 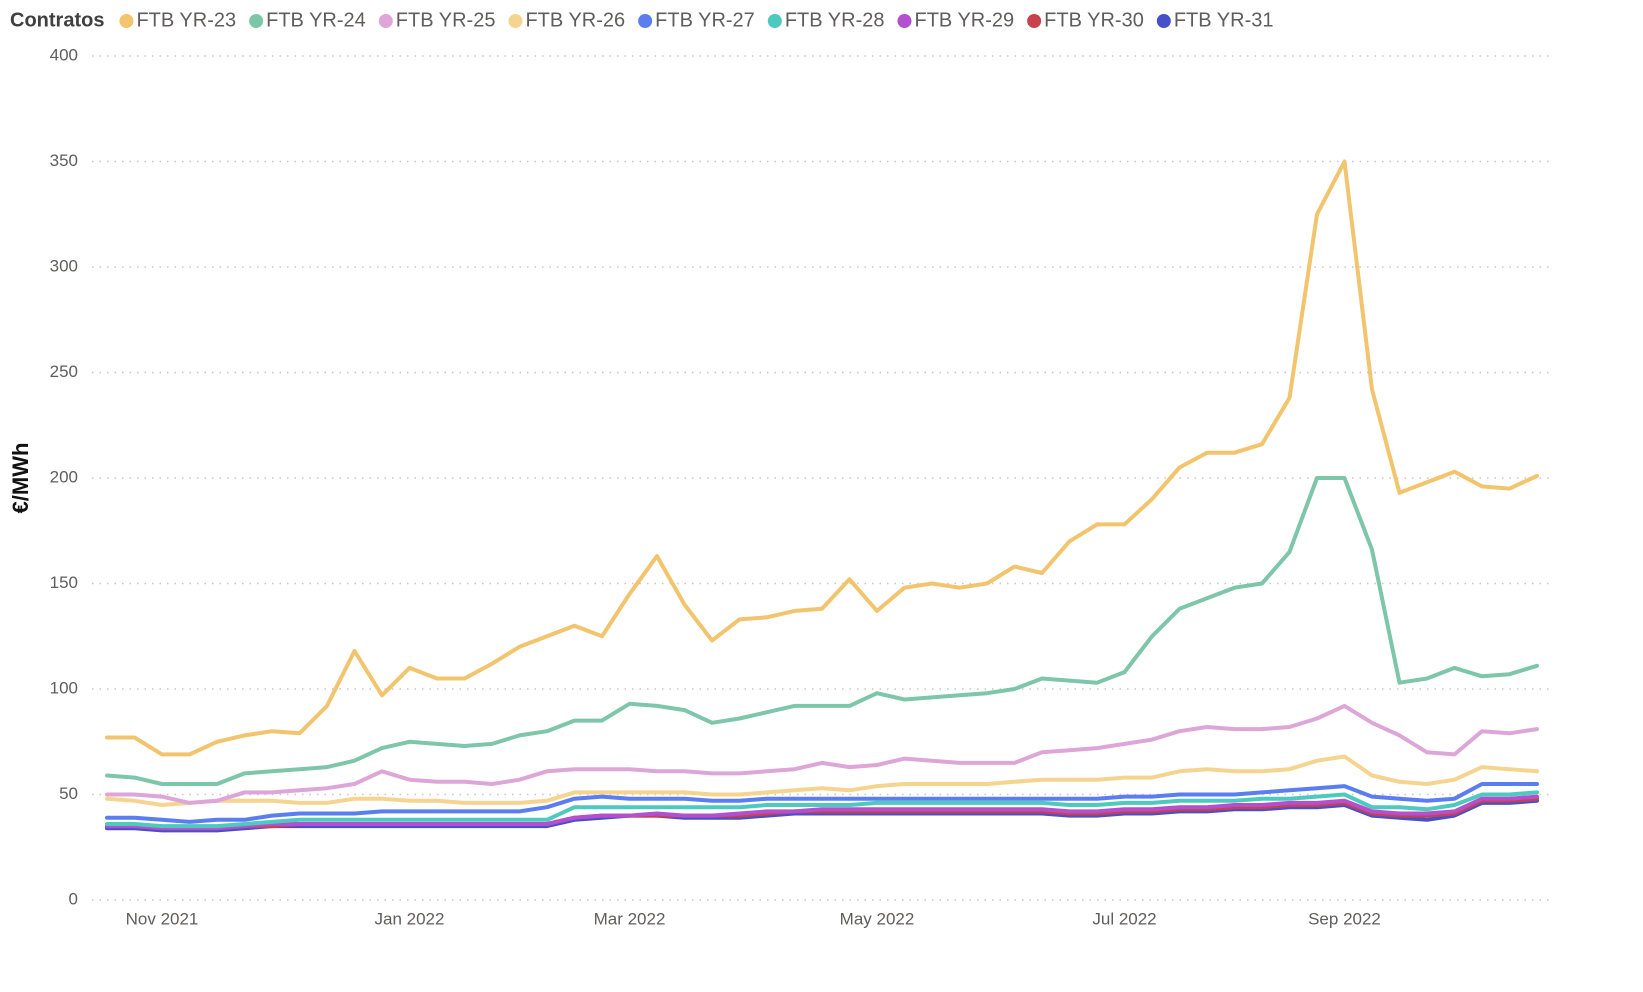 I want to click on y-tick-label: 250, so click(x=64, y=371).